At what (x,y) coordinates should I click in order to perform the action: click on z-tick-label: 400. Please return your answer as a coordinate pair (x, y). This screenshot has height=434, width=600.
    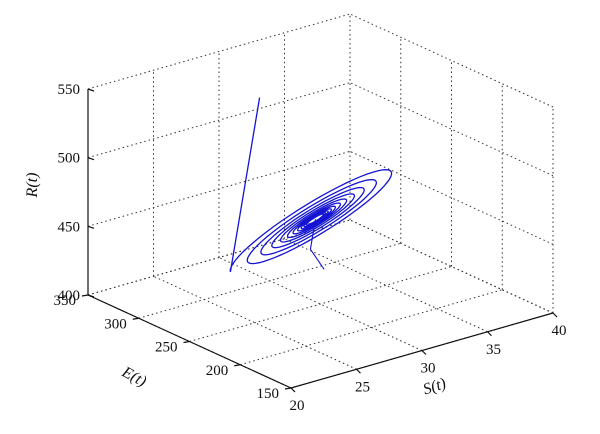
    Looking at the image, I should click on (69, 296).